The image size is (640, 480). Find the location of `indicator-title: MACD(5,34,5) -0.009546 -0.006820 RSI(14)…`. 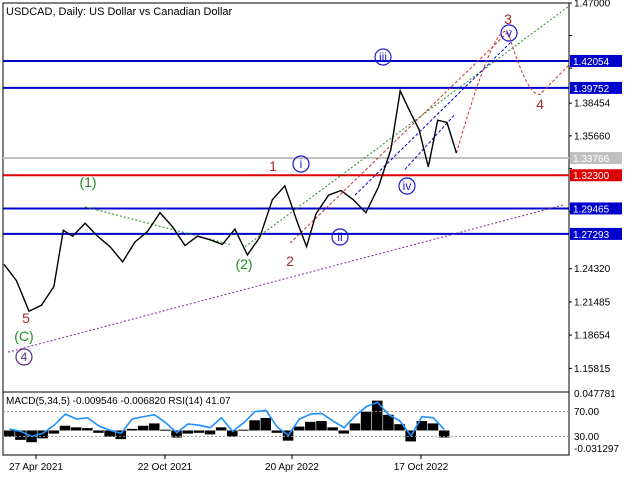

indicator-title: MACD(5,34,5) -0.009546 -0.006820 RSI(14)… is located at coordinates (118, 401).